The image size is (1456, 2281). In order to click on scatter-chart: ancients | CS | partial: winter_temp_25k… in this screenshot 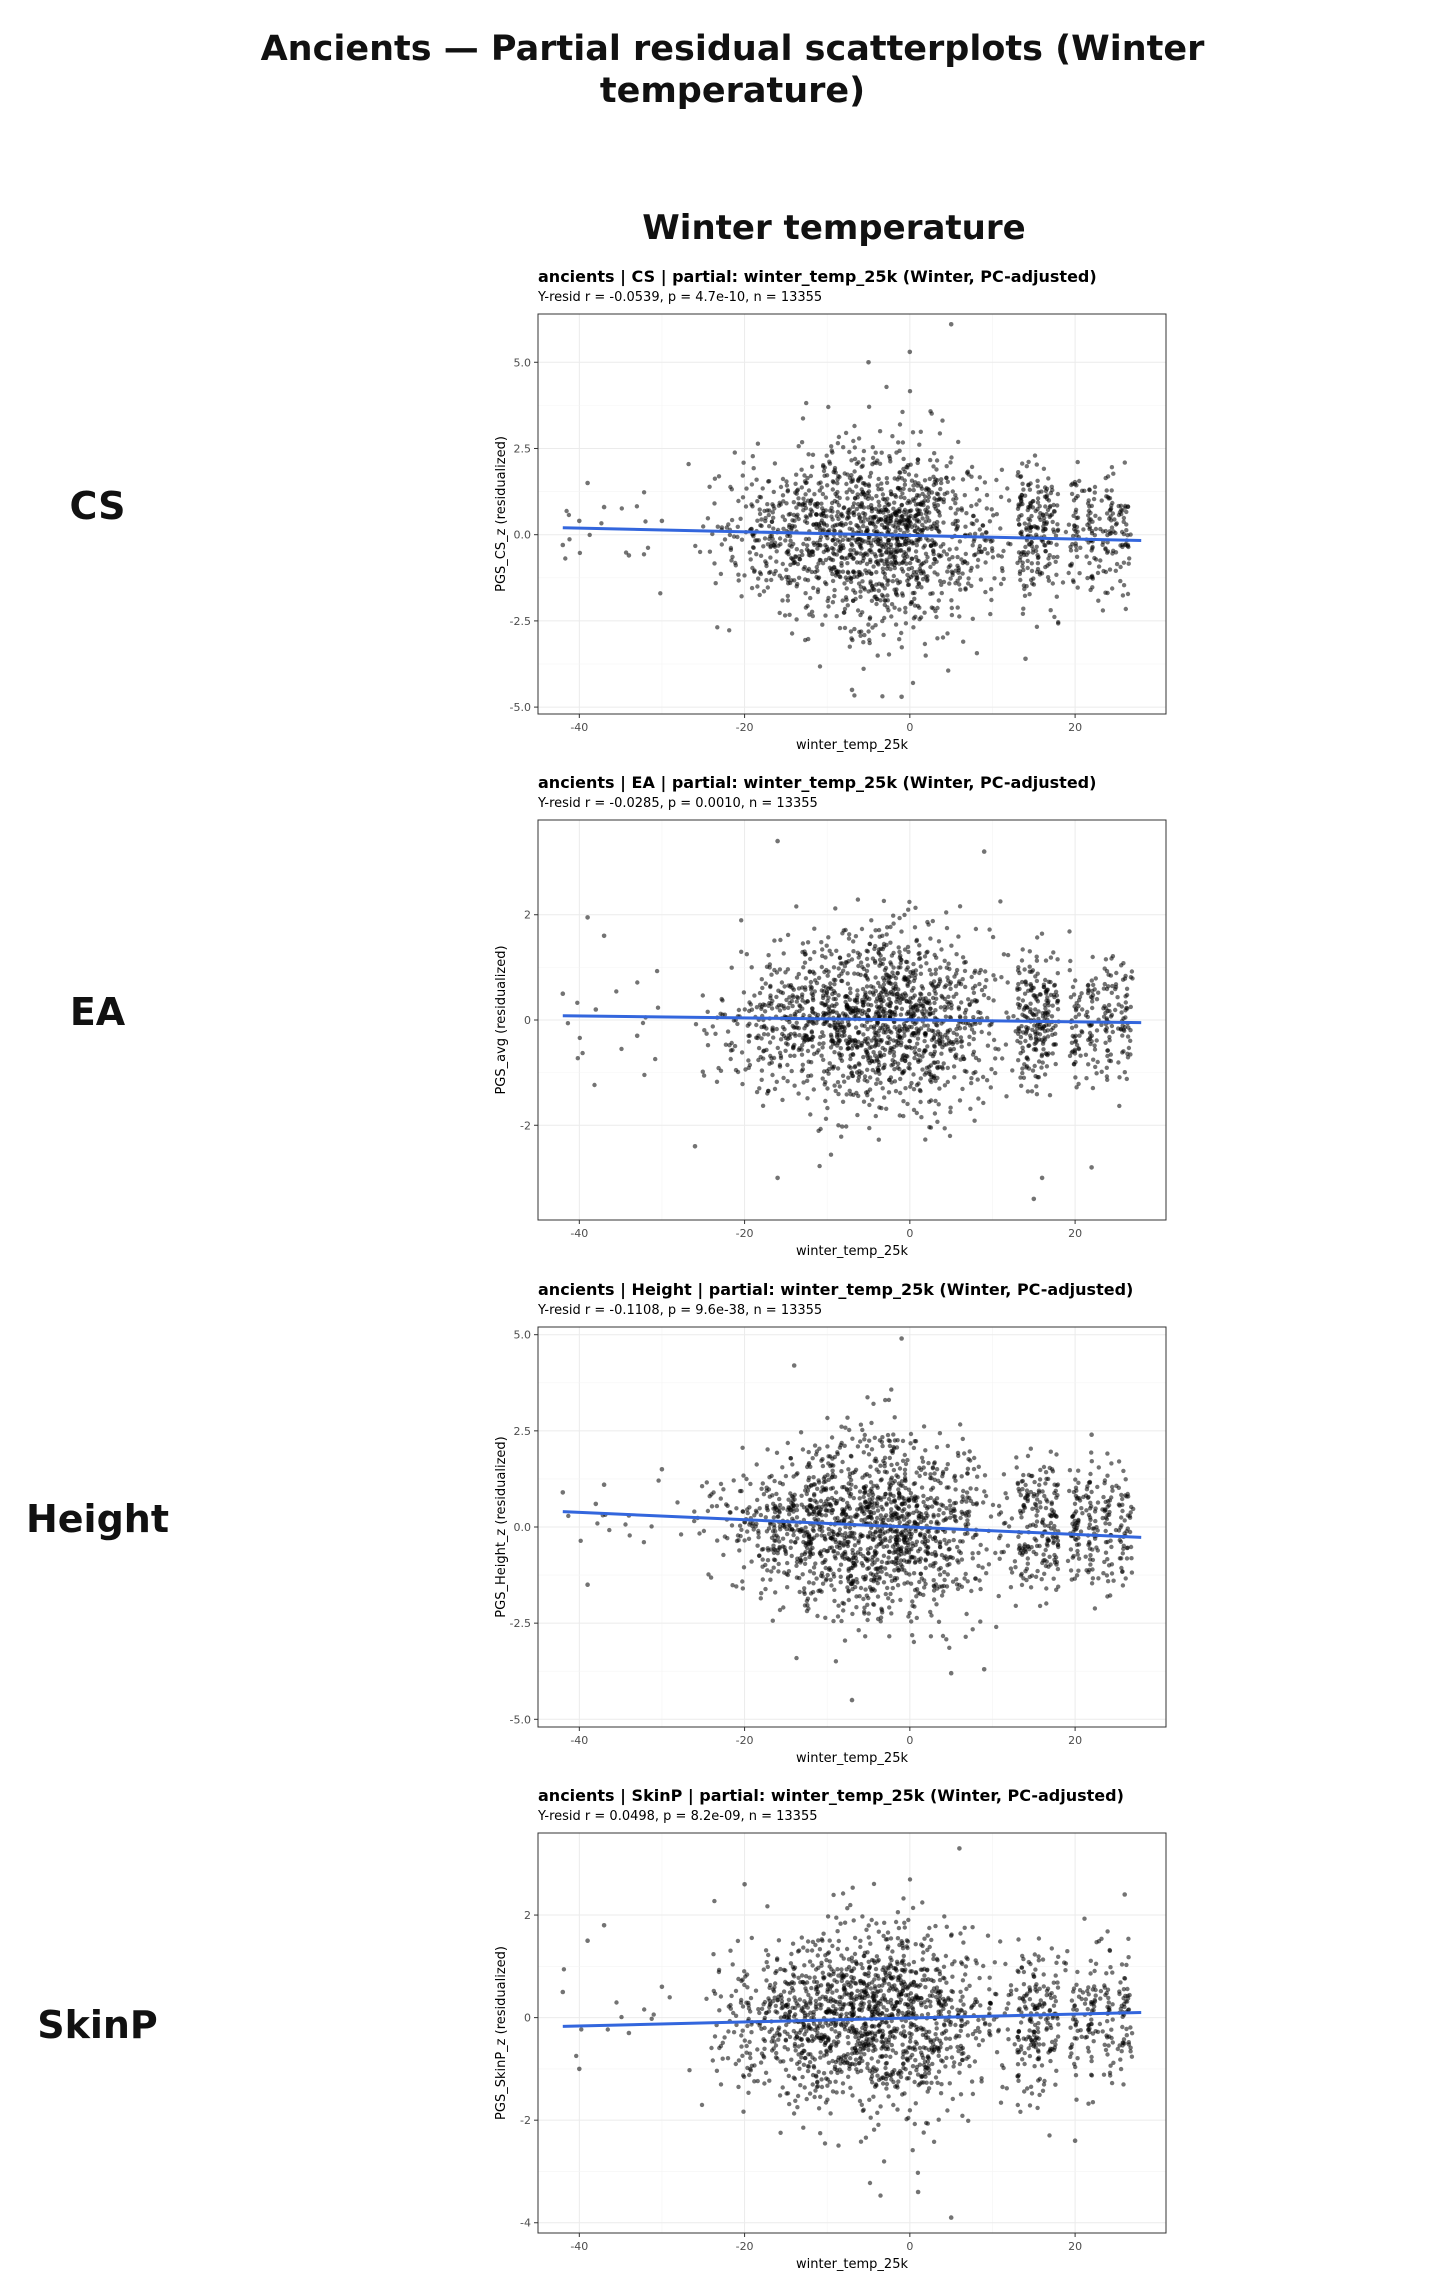, I will do `click(835, 512)`.